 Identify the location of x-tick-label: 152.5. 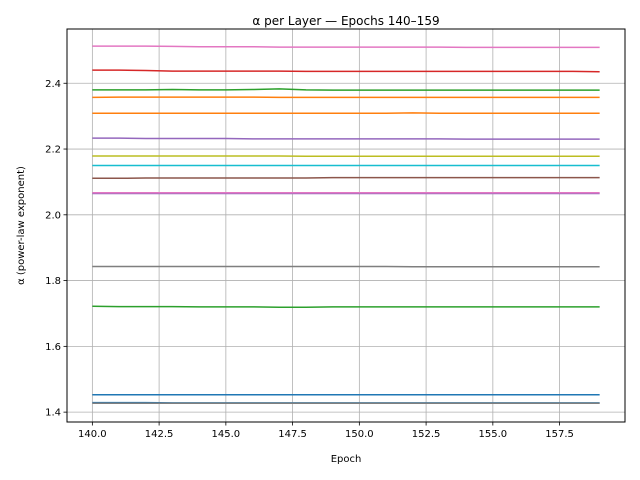
(426, 434).